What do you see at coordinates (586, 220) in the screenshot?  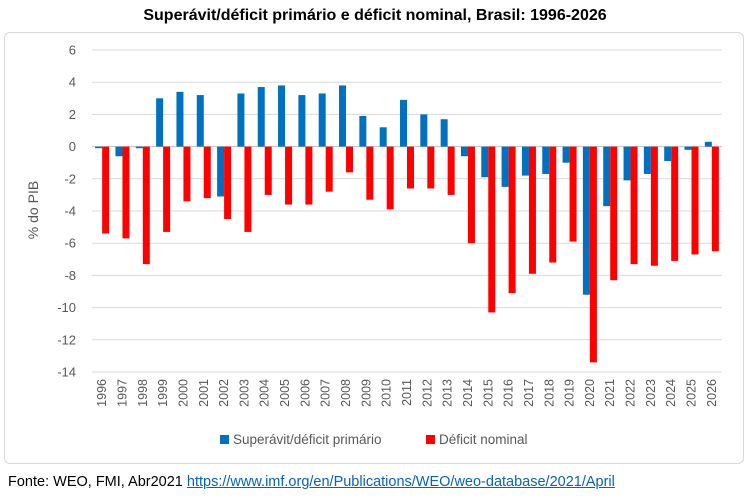 I see `bar-primary-2020` at bounding box center [586, 220].